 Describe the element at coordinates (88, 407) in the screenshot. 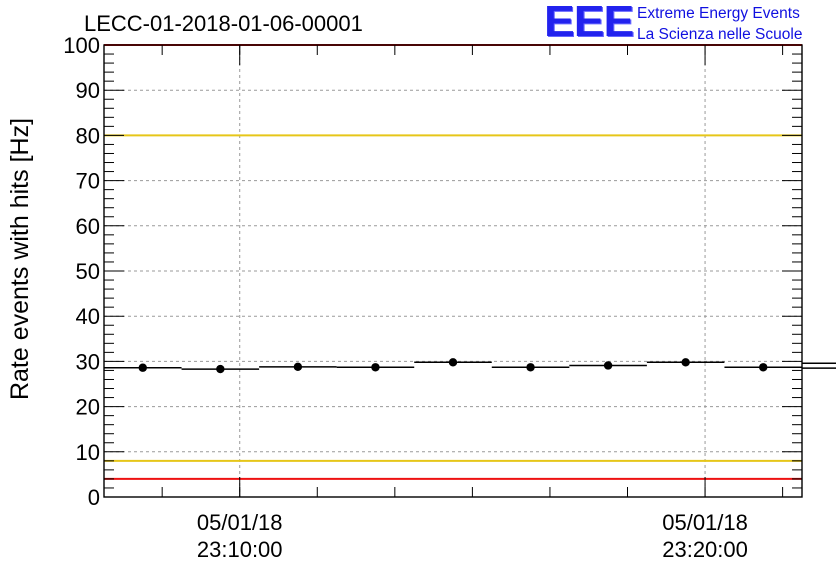

I see `y-tick-label: 20` at that location.